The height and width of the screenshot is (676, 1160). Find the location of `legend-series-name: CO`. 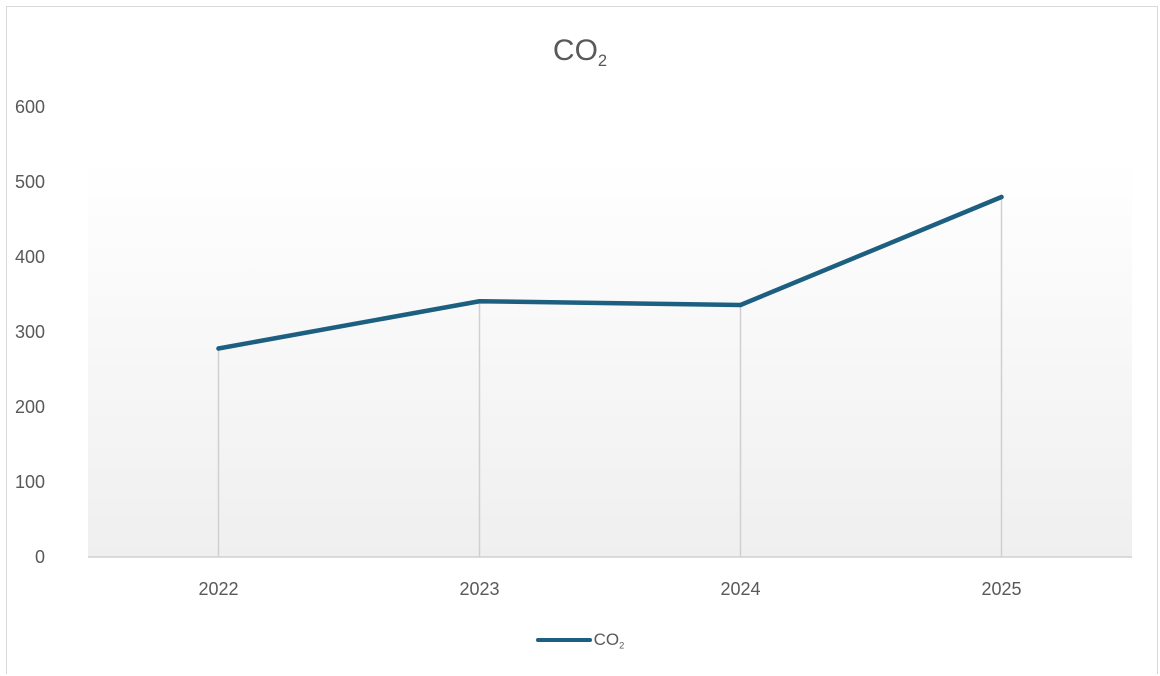

legend-series-name: CO is located at coordinates (606, 639).